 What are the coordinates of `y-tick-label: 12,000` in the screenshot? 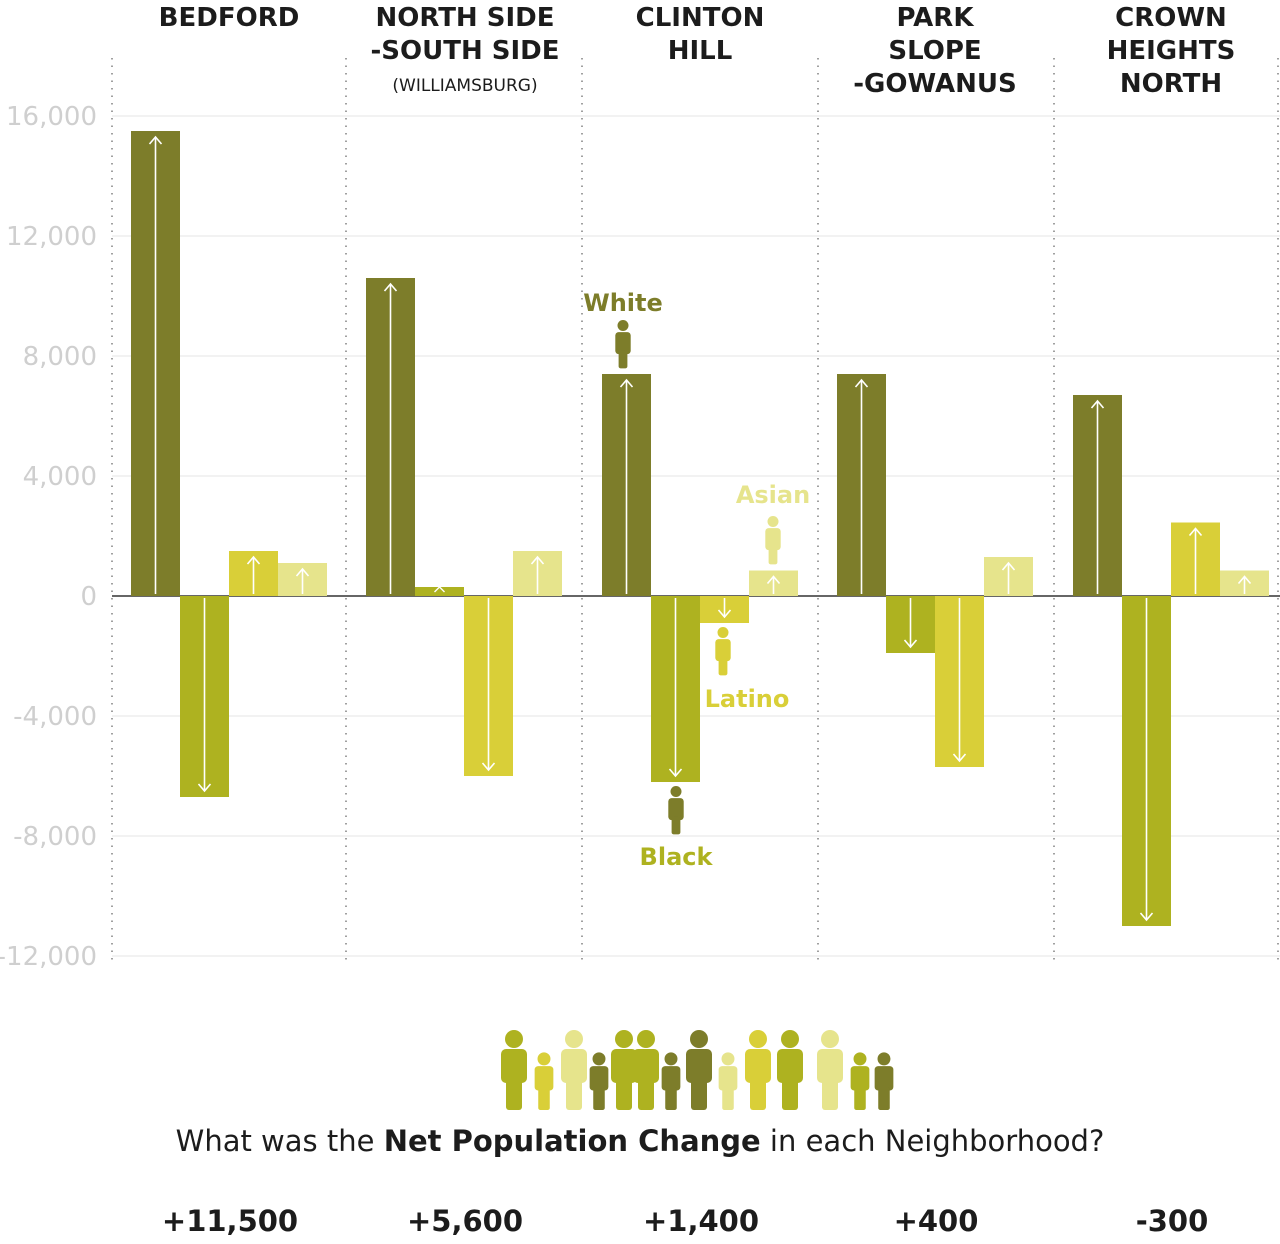 It's located at (51, 237).